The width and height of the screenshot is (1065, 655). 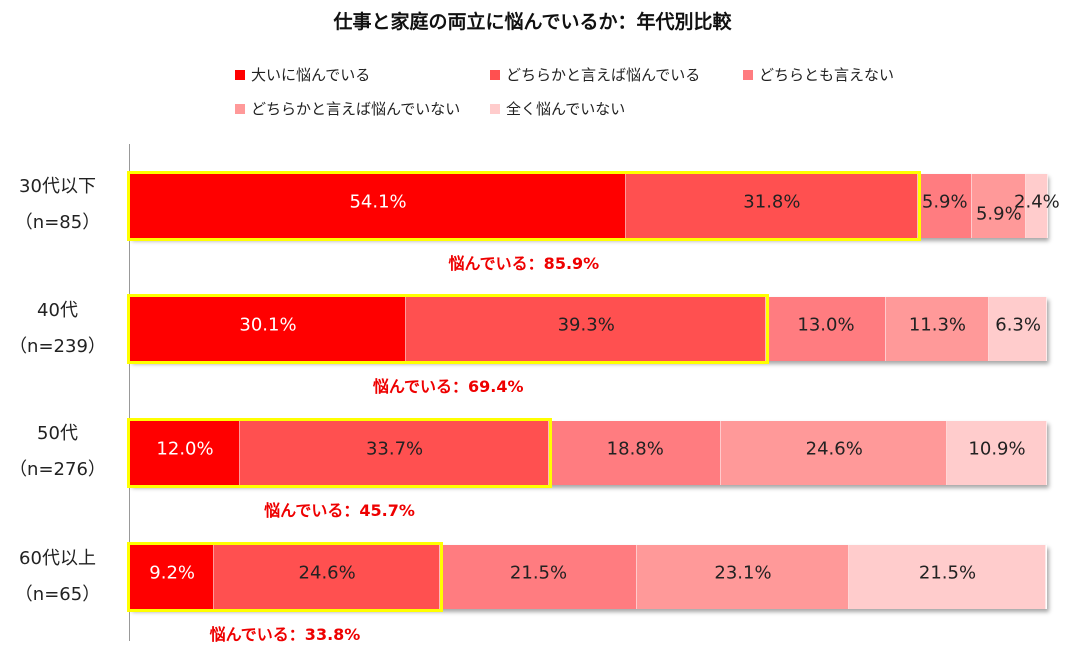 I want to click on legend-item: 大いに悩んでいる, so click(x=302, y=74).